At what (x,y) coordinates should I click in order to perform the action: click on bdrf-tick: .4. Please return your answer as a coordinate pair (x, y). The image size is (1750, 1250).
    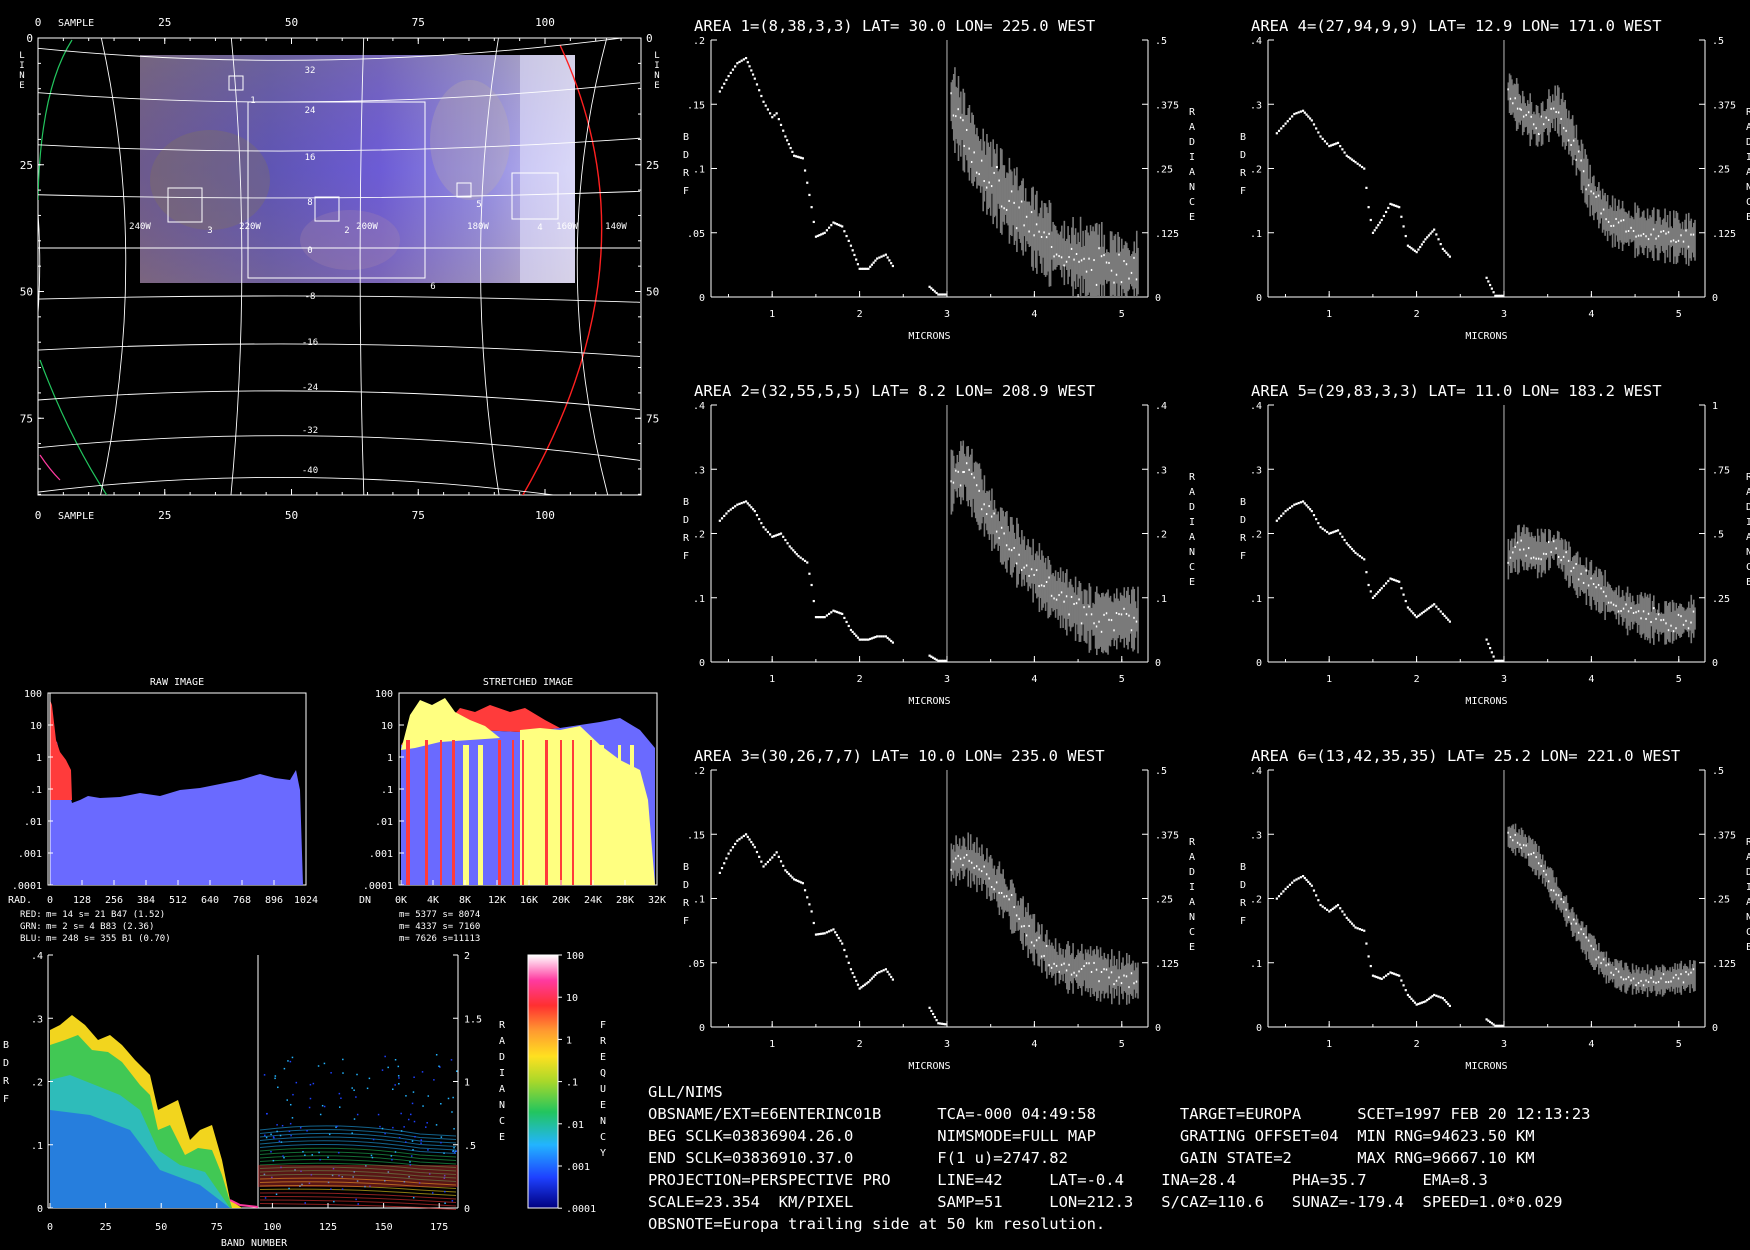
    Looking at the image, I should click on (1256, 41).